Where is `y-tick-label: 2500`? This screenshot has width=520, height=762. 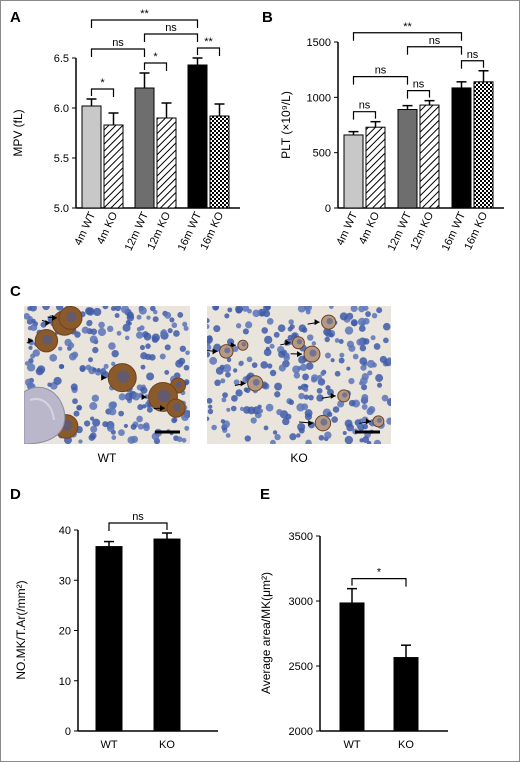 y-tick-label: 2500 is located at coordinates (301, 667).